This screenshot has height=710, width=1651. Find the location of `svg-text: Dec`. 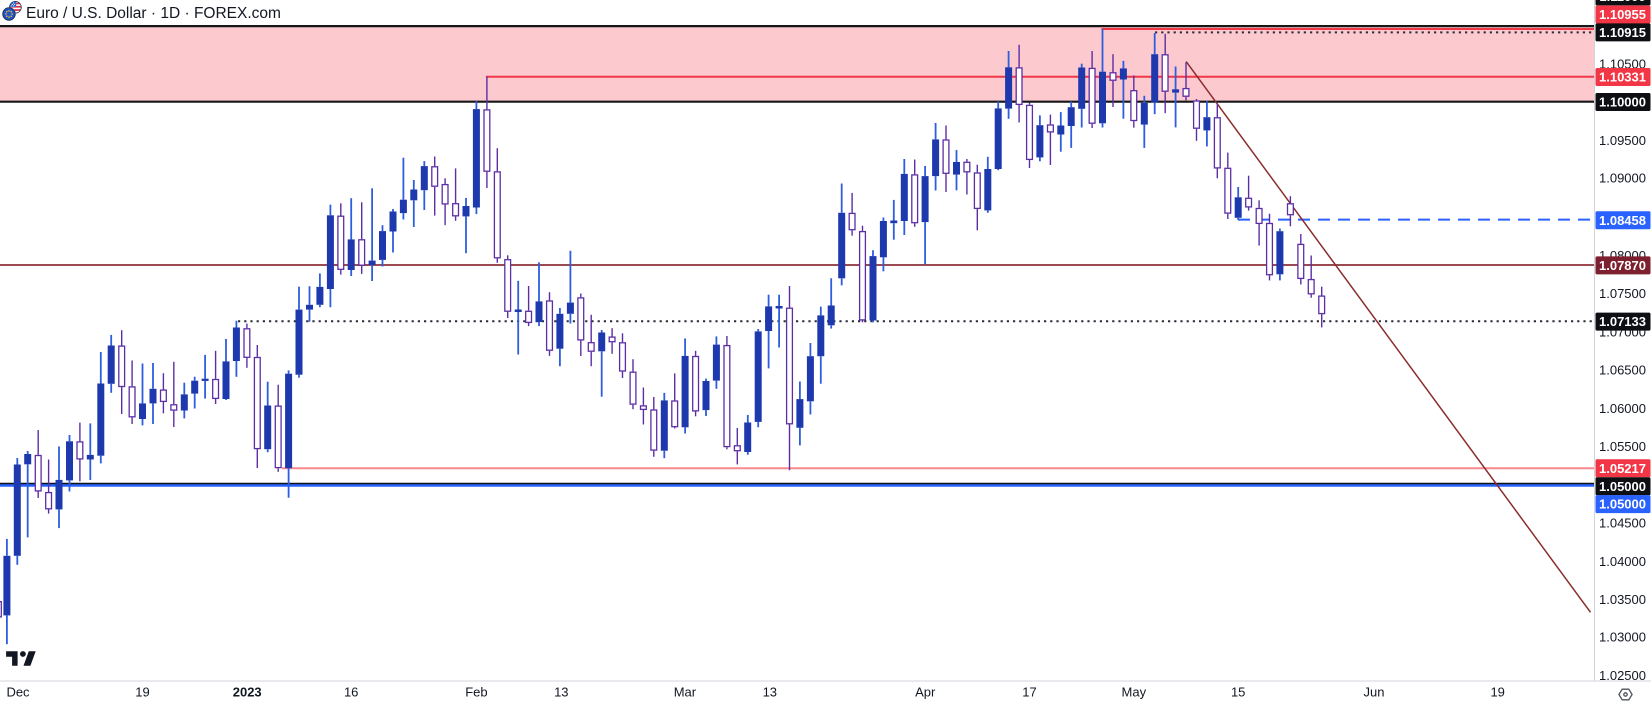

svg-text: Dec is located at coordinates (18, 692).